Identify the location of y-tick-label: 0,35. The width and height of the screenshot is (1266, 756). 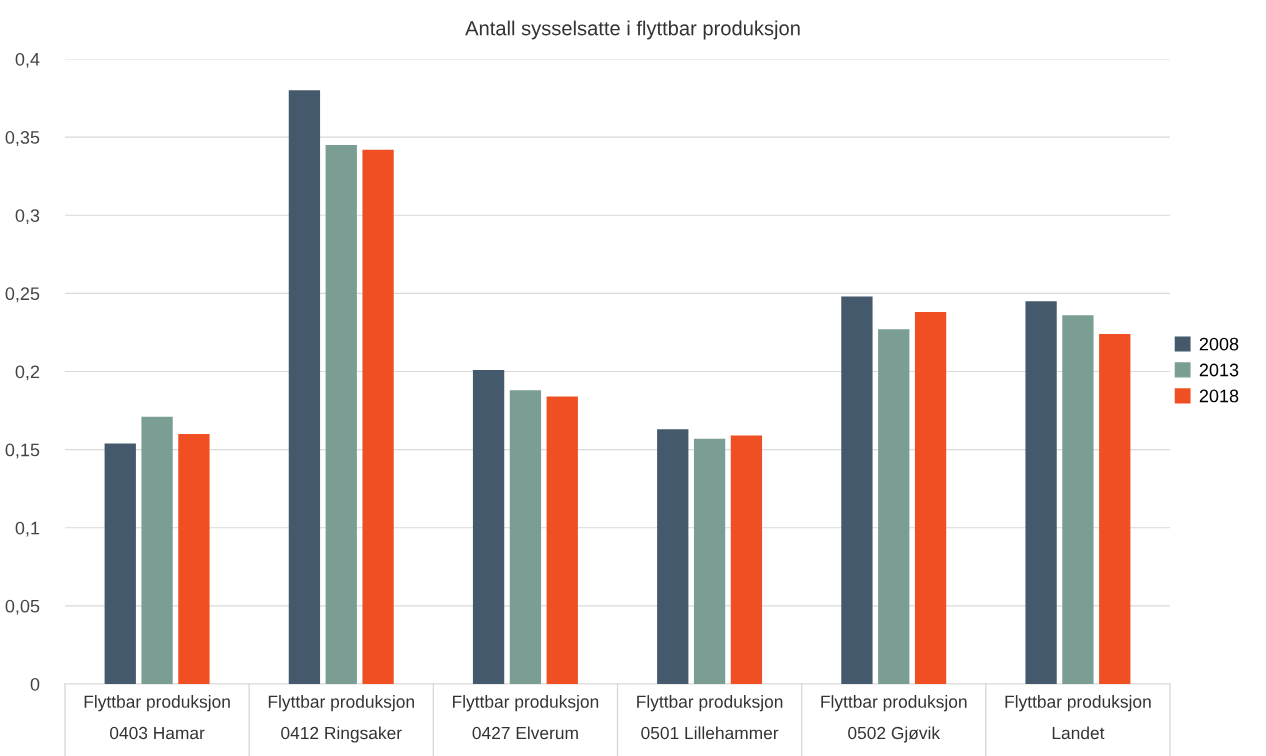
(22, 138).